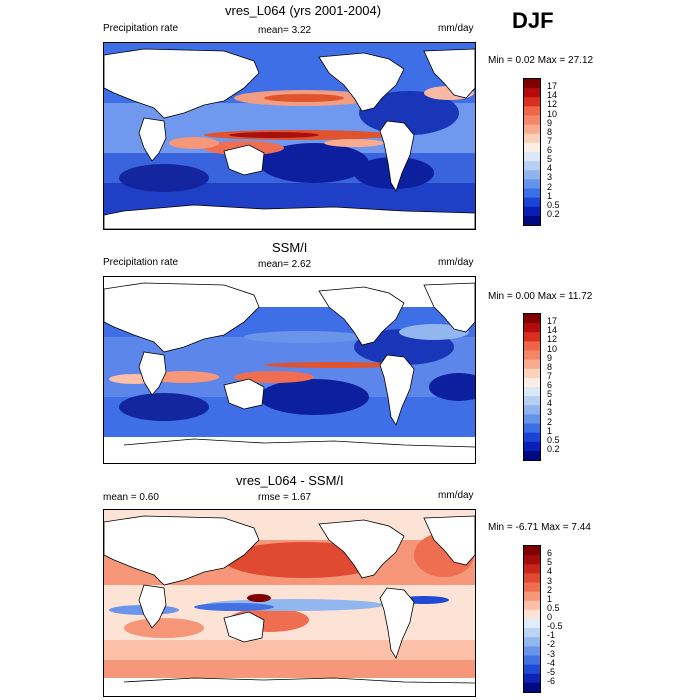  Describe the element at coordinates (141, 262) in the screenshot. I see `panel-2-variable-label: Precipitation rate` at that location.